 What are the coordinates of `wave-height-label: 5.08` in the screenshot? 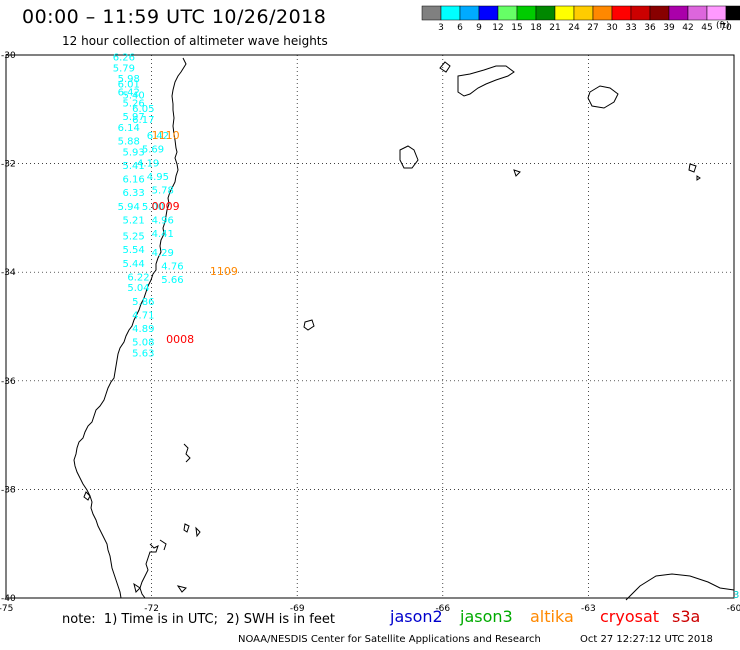 It's located at (143, 343).